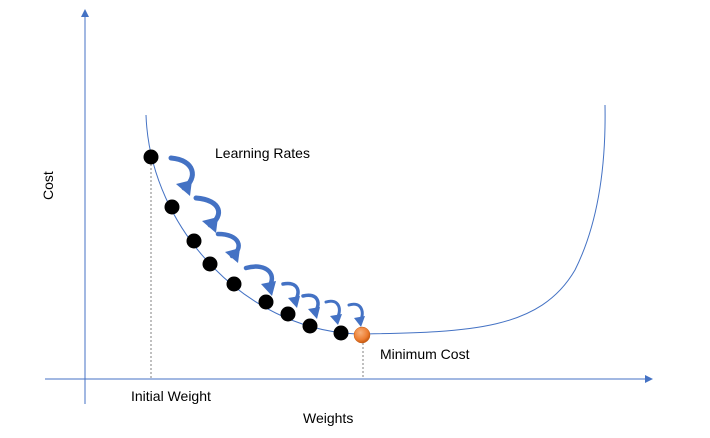 The image size is (710, 438). Describe the element at coordinates (171, 396) in the screenshot. I see `initial-weight-label: Initial Weight` at that location.